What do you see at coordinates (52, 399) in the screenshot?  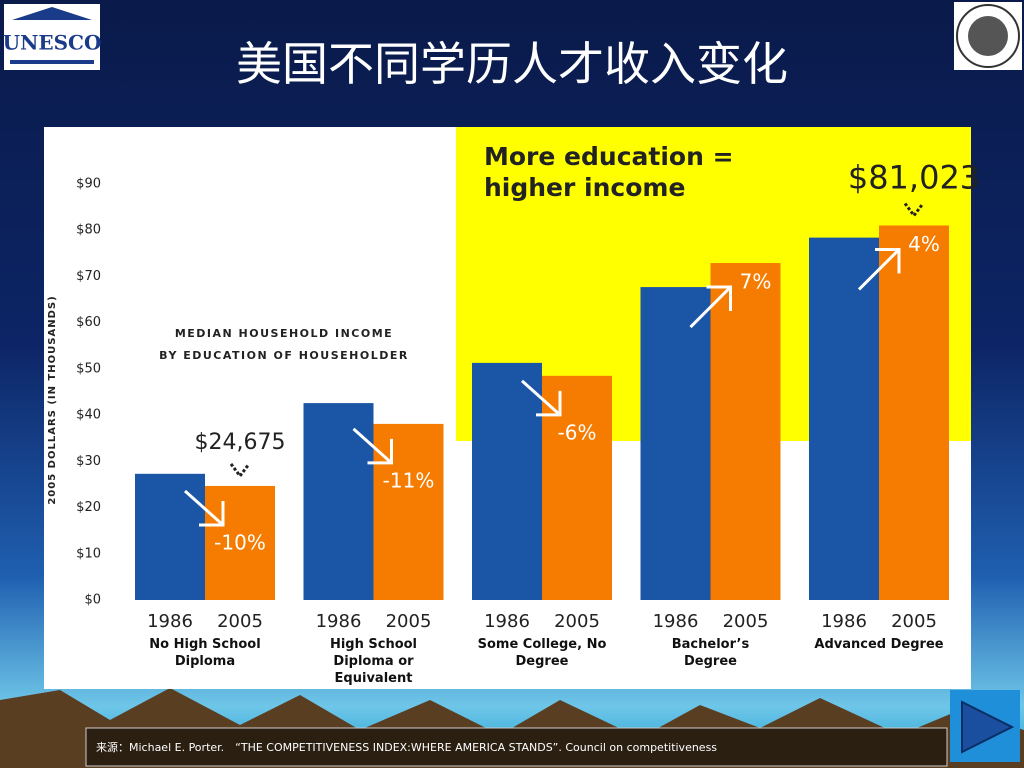 I see `y-axis-label: 2005 DOLLARS (IN THOUSANDS)` at bounding box center [52, 399].